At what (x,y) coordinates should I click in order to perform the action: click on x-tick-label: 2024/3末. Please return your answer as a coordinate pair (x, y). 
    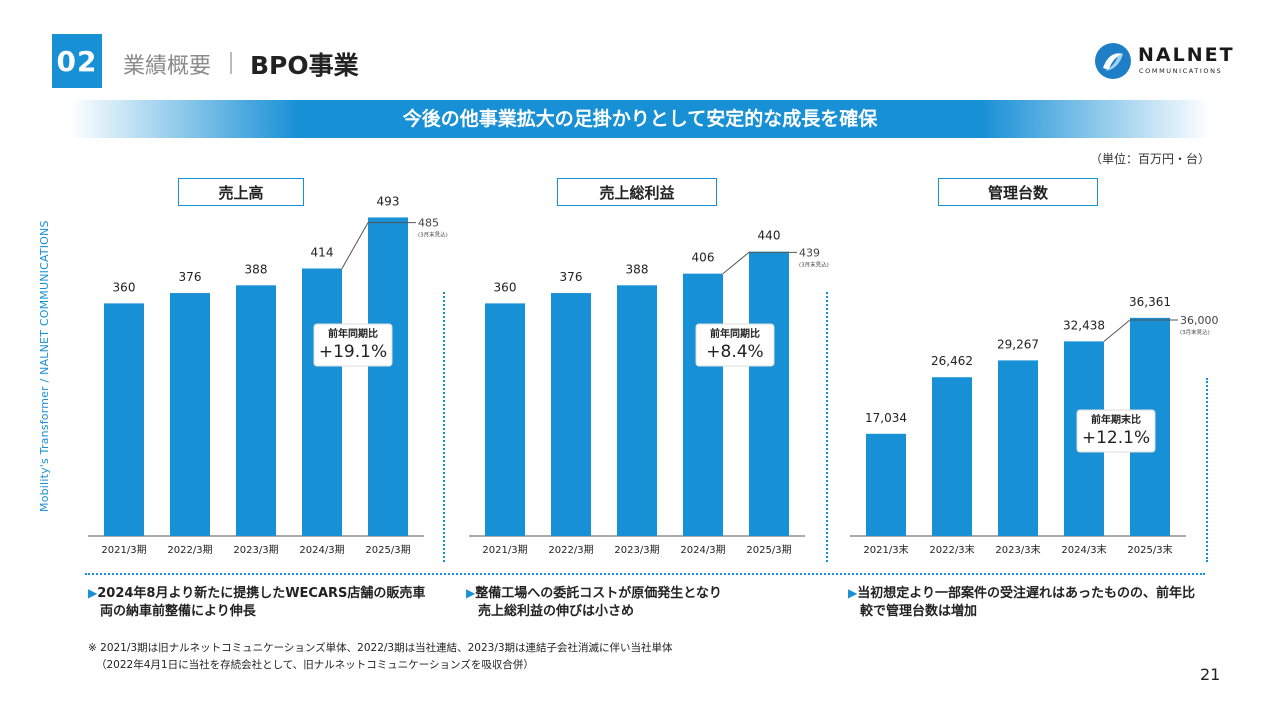
    Looking at the image, I should click on (1083, 549).